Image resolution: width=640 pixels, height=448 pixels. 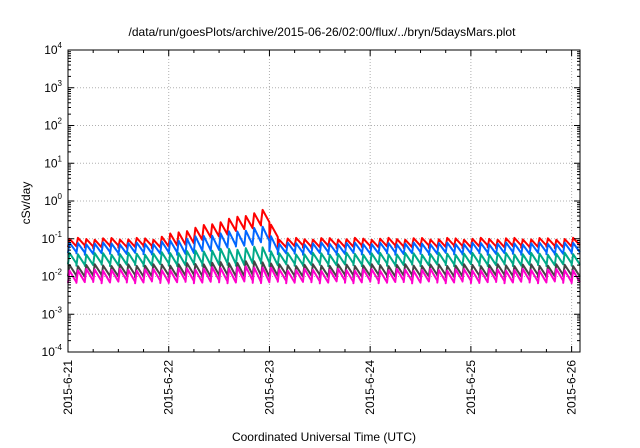 I want to click on y-tick-label: 10², so click(x=53, y=125).